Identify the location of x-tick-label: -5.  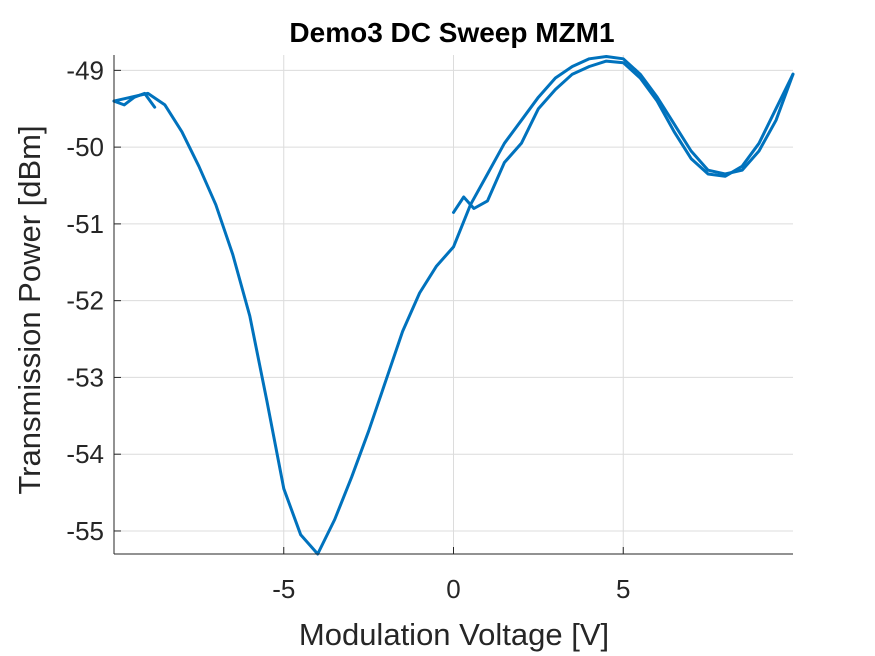
(283, 589).